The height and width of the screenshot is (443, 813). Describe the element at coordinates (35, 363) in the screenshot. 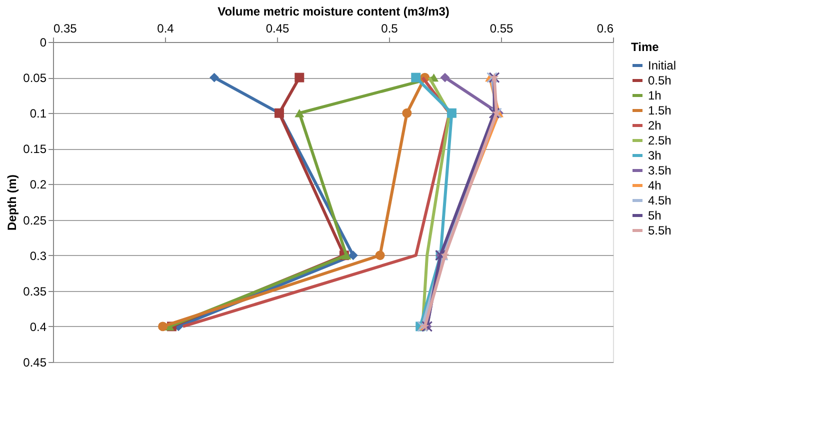

I see `y-tick-label: 0.45` at that location.